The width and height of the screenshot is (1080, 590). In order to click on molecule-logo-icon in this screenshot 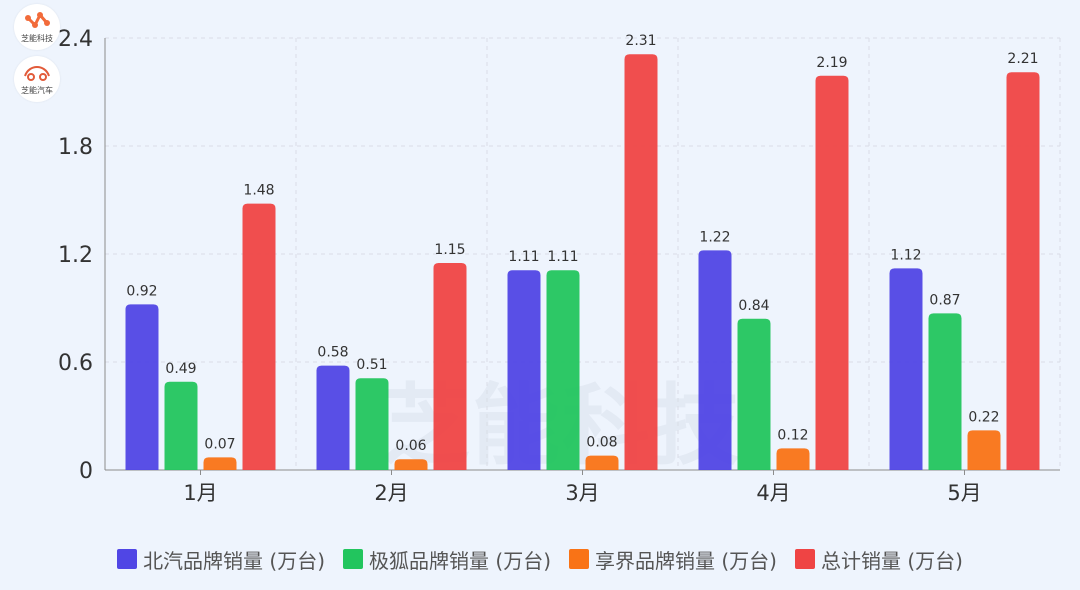, I will do `click(37, 20)`.